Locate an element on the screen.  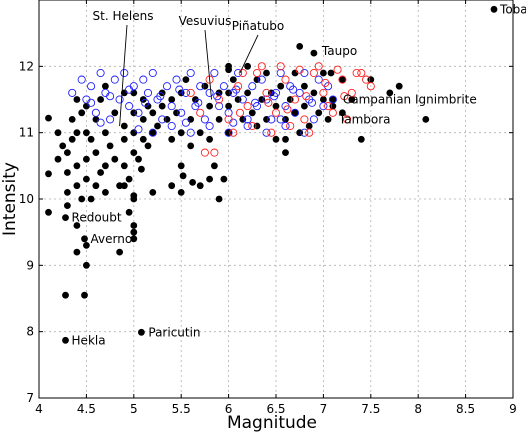
annotation-label: Tambora is located at coordinates (364, 119).